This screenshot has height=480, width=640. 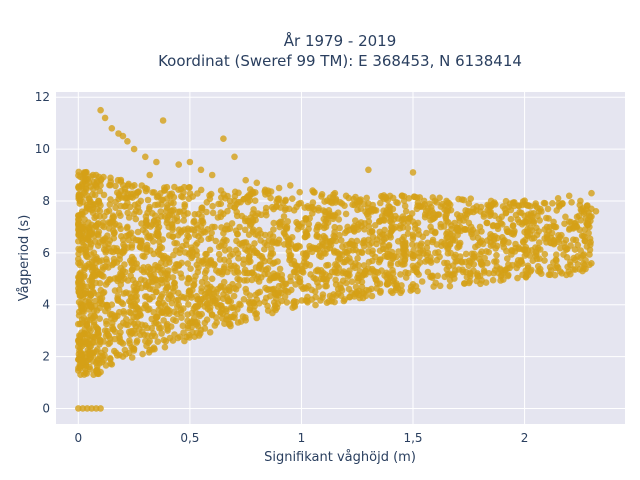 What do you see at coordinates (42, 149) in the screenshot?
I see `y-tick-label: 10` at bounding box center [42, 149].